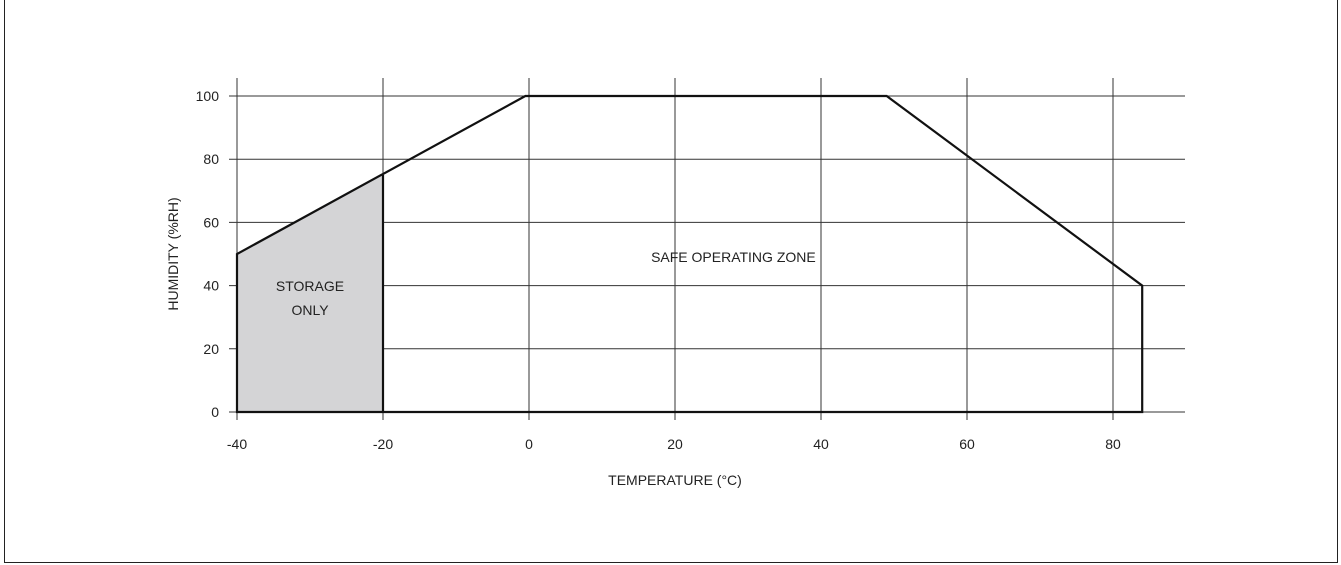  What do you see at coordinates (1113, 444) in the screenshot?
I see `x-tick-label: 80` at bounding box center [1113, 444].